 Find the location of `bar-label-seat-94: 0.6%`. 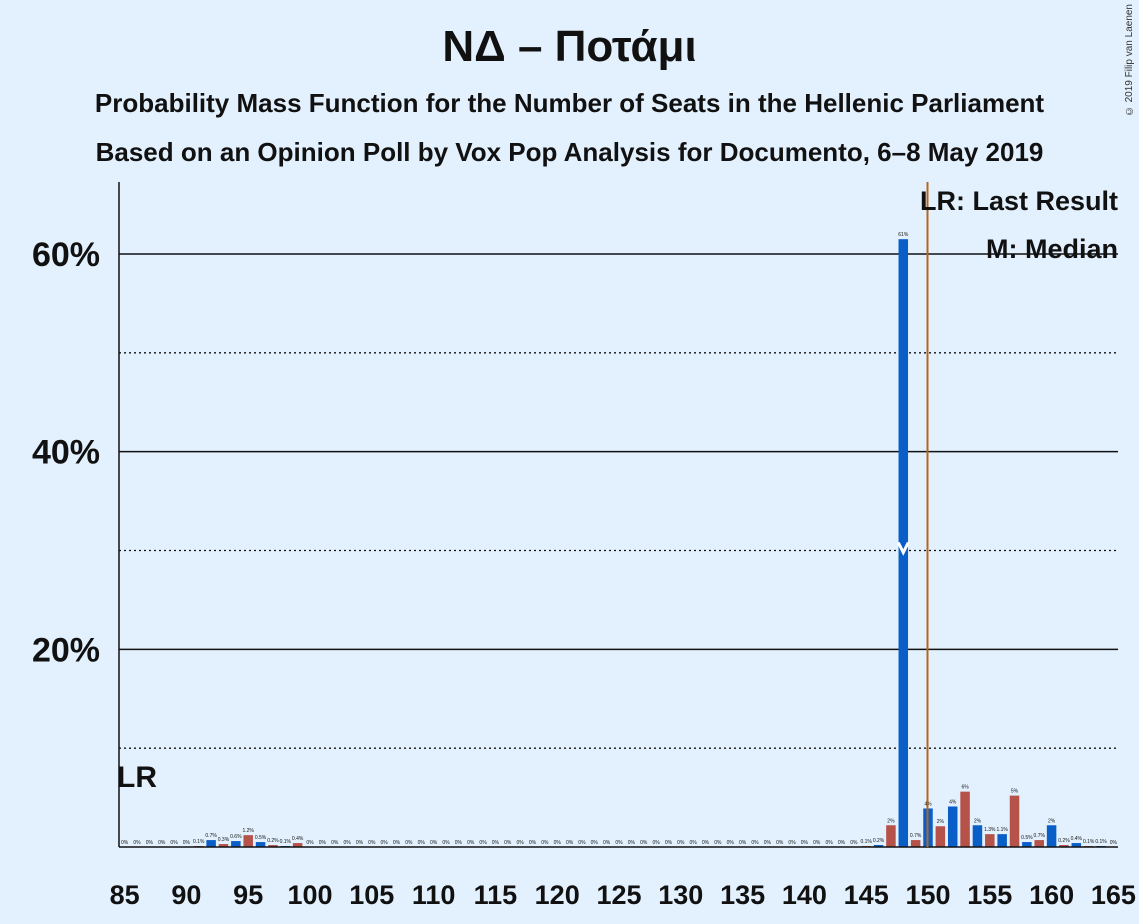

bar-label-seat-94: 0.6% is located at coordinates (236, 837).